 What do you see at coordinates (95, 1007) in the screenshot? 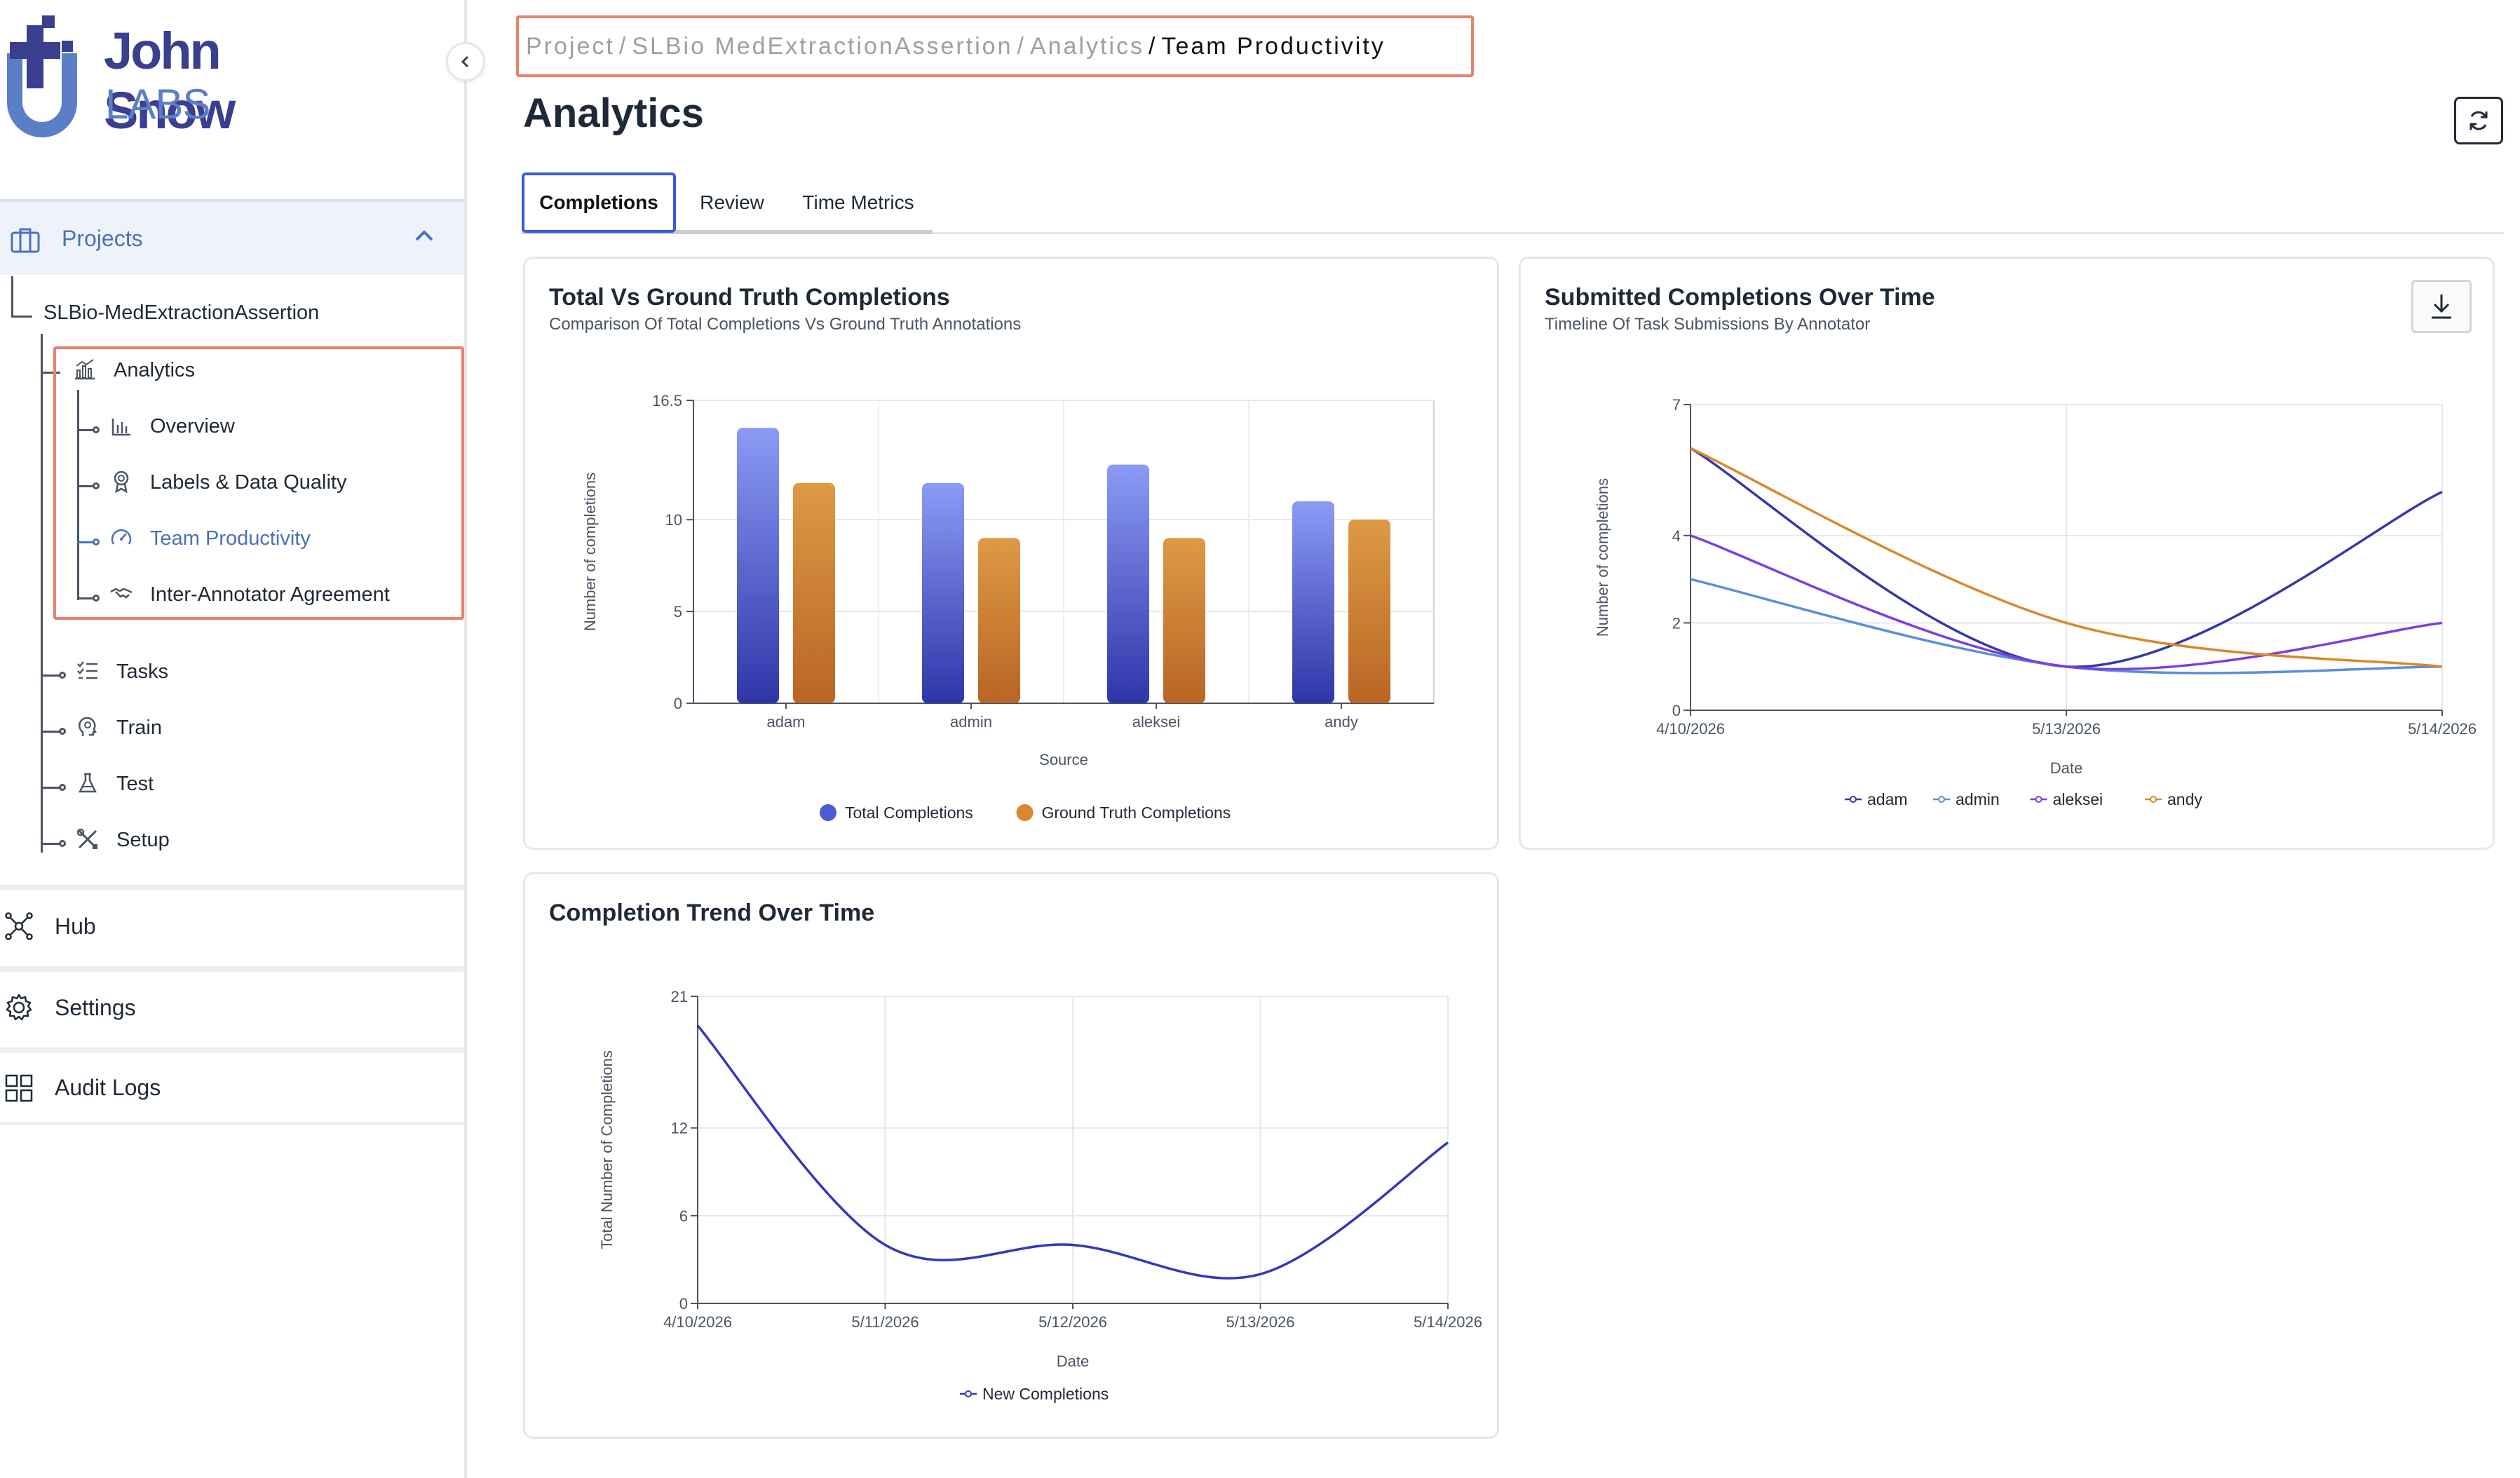
I see `nav-settings-label: Settings` at bounding box center [95, 1007].